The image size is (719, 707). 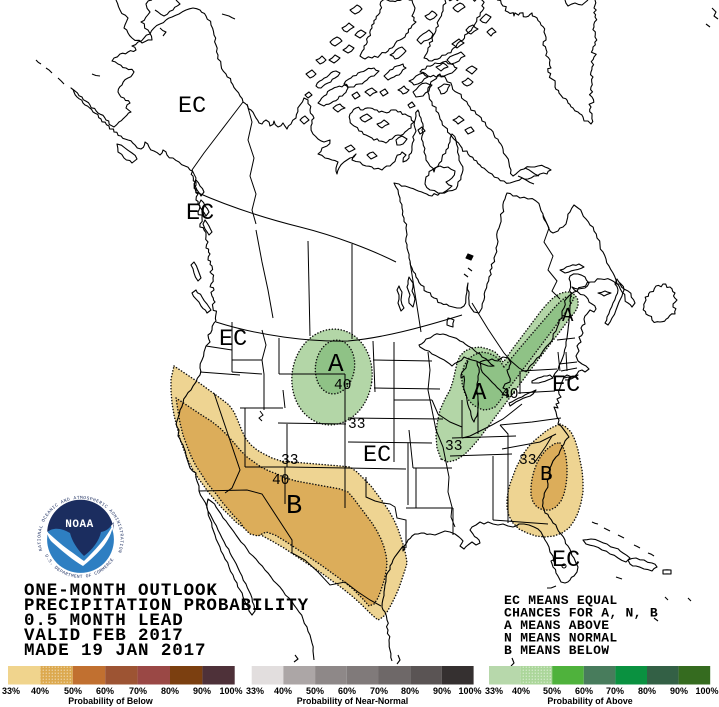 I want to click on svg-text: PRECIPITATION PROBABILITY, so click(x=166, y=606).